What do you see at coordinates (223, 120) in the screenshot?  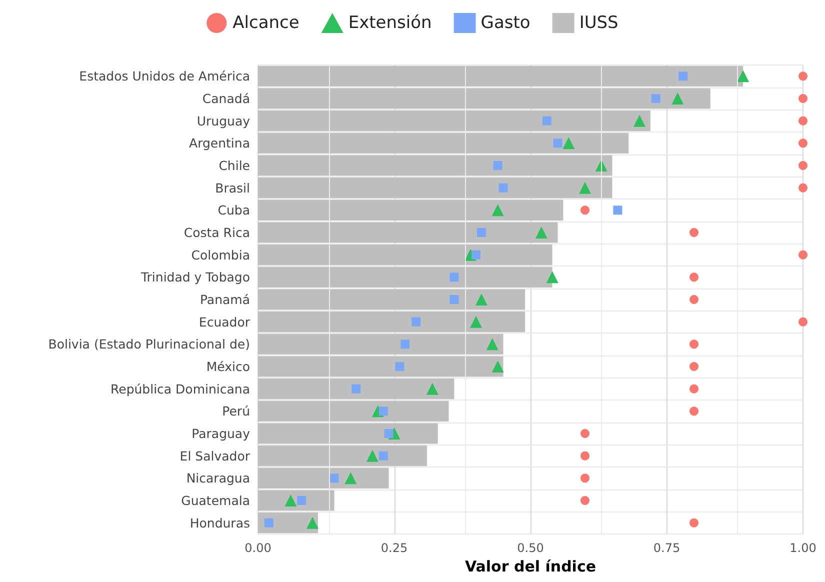 I see `y-tick-label: Uruguay` at bounding box center [223, 120].